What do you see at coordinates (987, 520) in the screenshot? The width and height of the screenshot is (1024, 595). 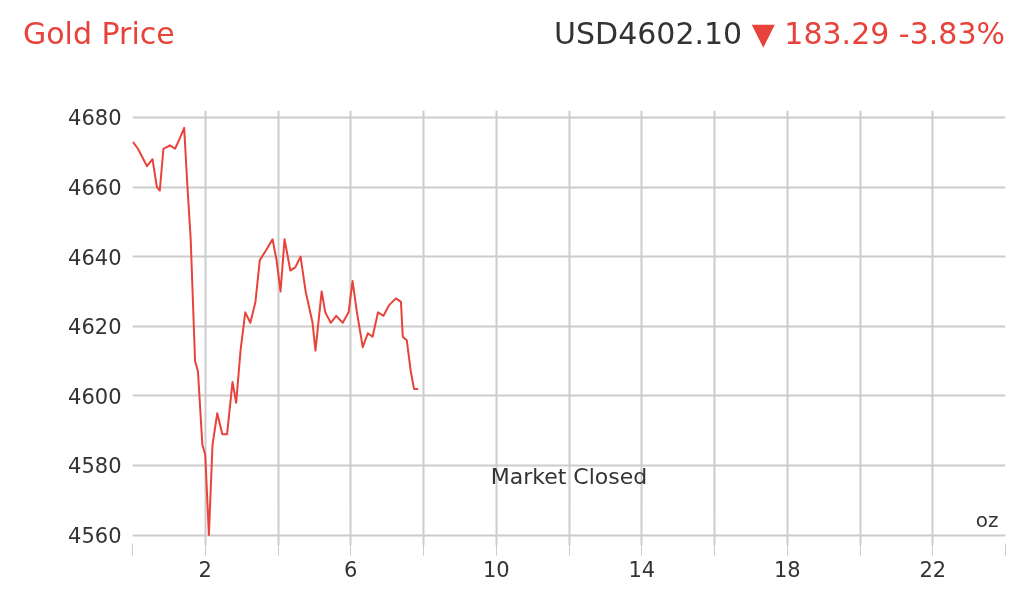 I see `annotation: oz` at bounding box center [987, 520].